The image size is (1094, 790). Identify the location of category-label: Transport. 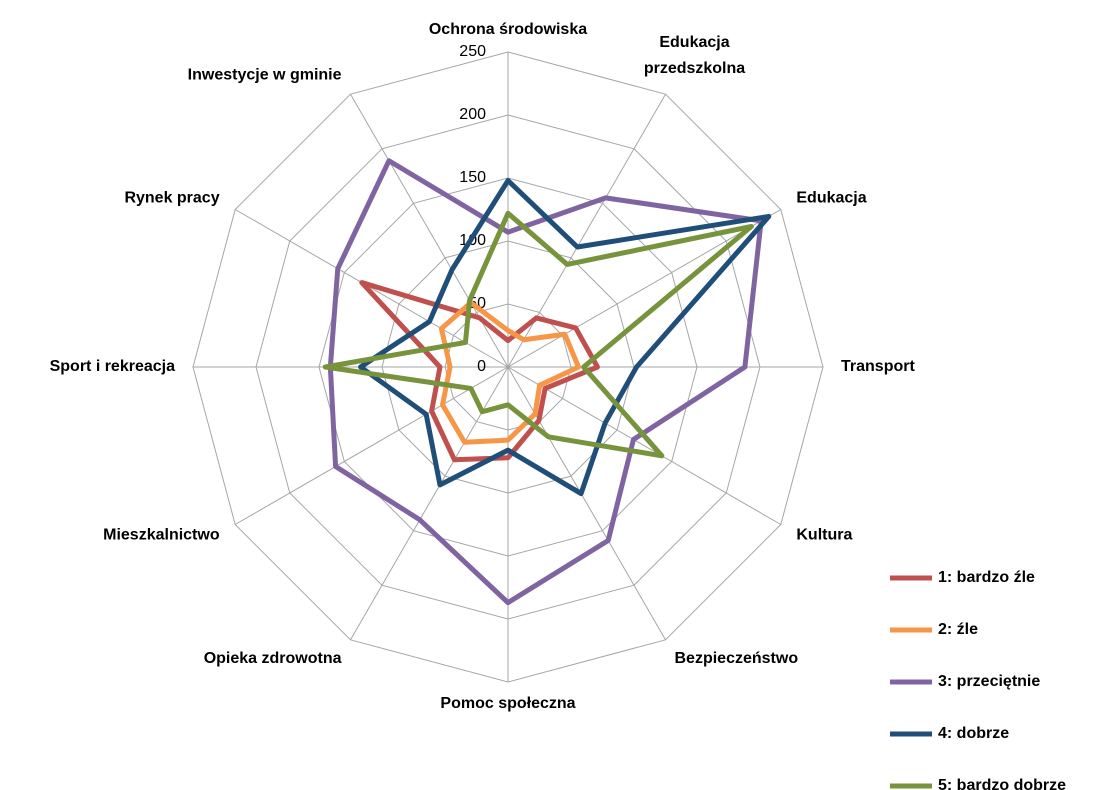
(878, 366).